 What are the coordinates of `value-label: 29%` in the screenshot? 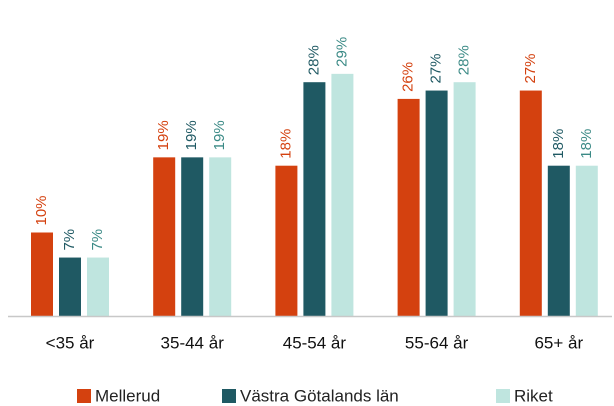 It's located at (341, 52).